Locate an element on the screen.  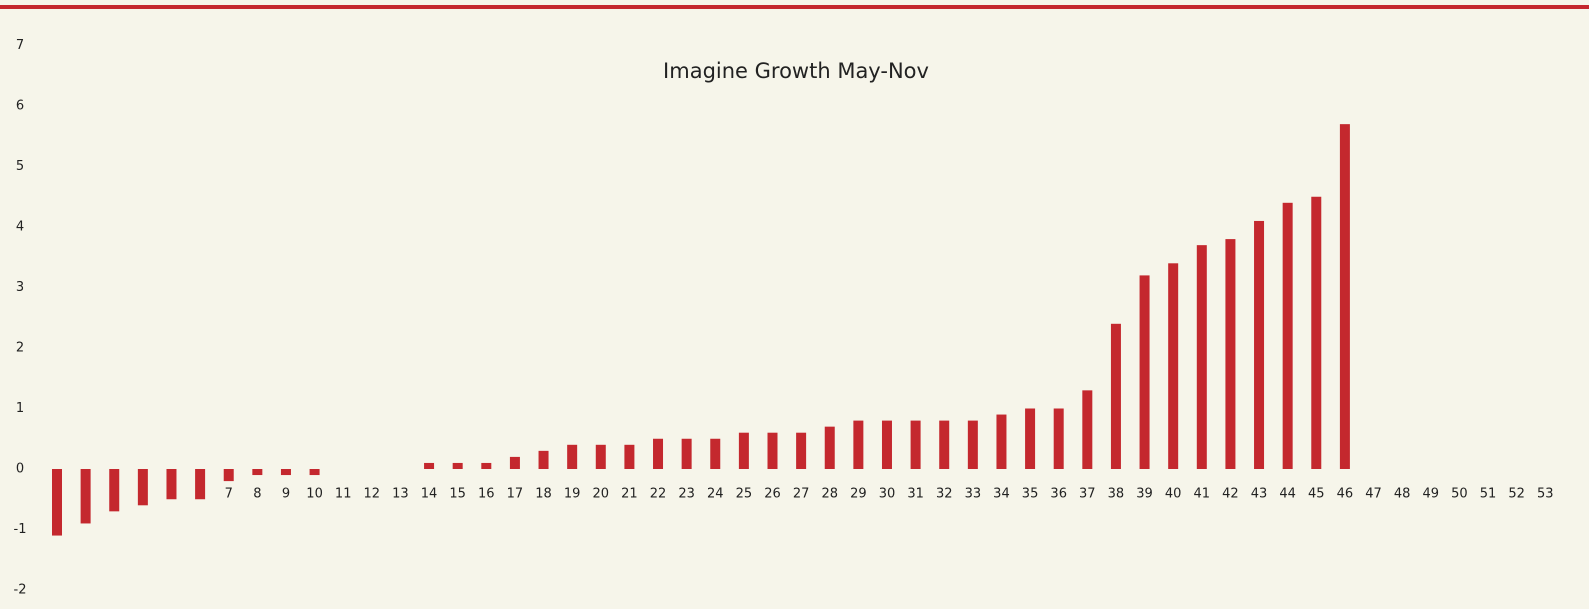
x-tick-label: 7 is located at coordinates (229, 494).